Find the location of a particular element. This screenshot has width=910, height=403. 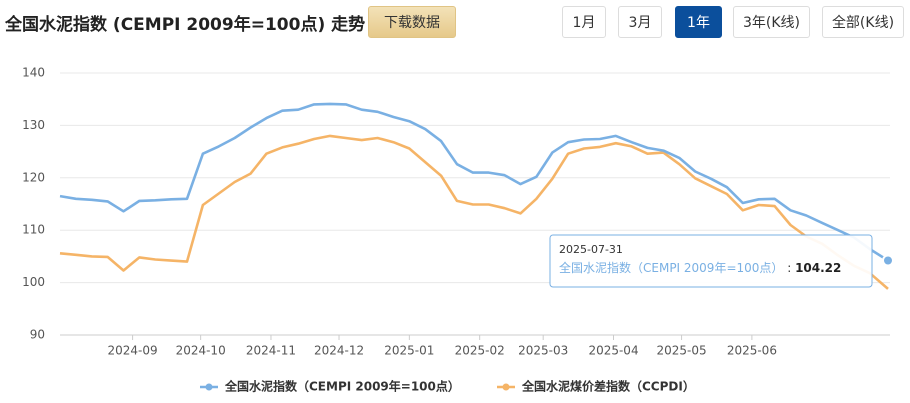

y-tick-label: 130 is located at coordinates (33, 125).